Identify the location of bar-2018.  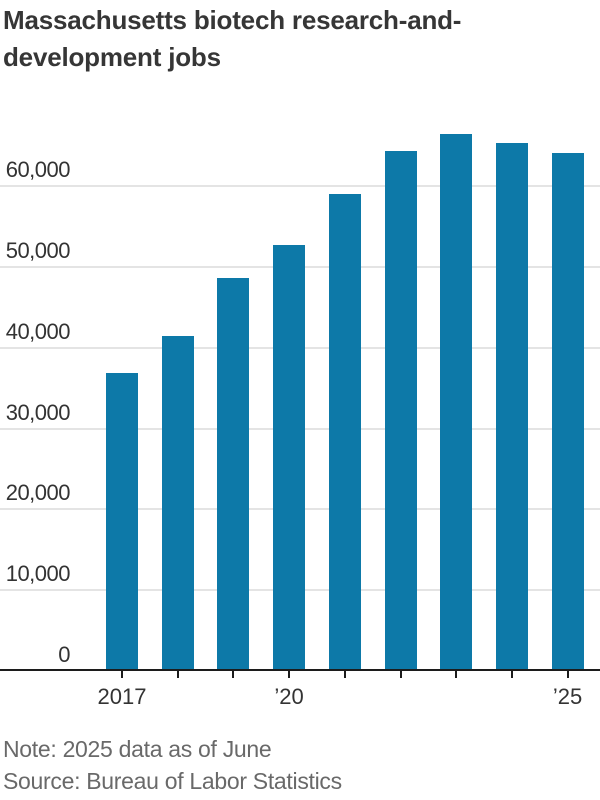
(177, 503).